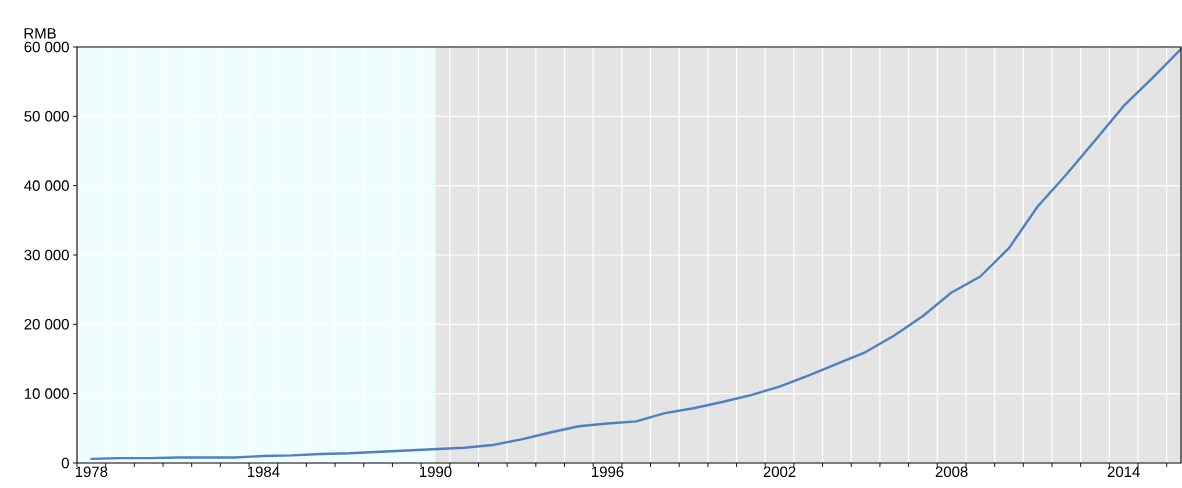  What do you see at coordinates (46, 393) in the screenshot?
I see `y-tick-label: 10 000` at bounding box center [46, 393].